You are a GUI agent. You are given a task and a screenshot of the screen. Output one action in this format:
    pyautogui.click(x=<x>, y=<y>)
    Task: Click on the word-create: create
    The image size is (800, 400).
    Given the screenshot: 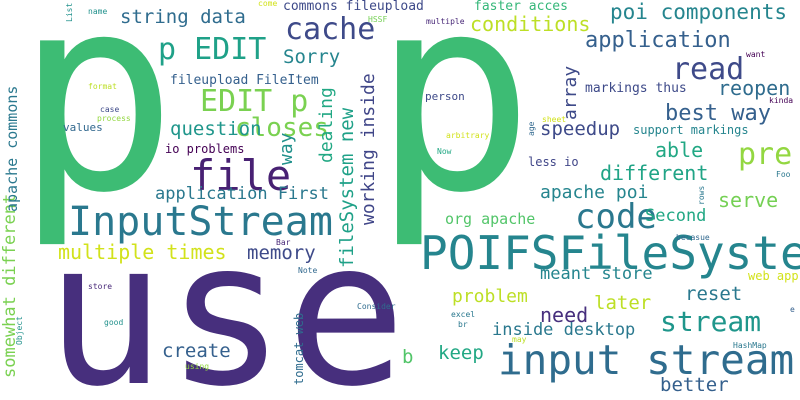 What is the action you would take?
    pyautogui.click(x=196, y=351)
    